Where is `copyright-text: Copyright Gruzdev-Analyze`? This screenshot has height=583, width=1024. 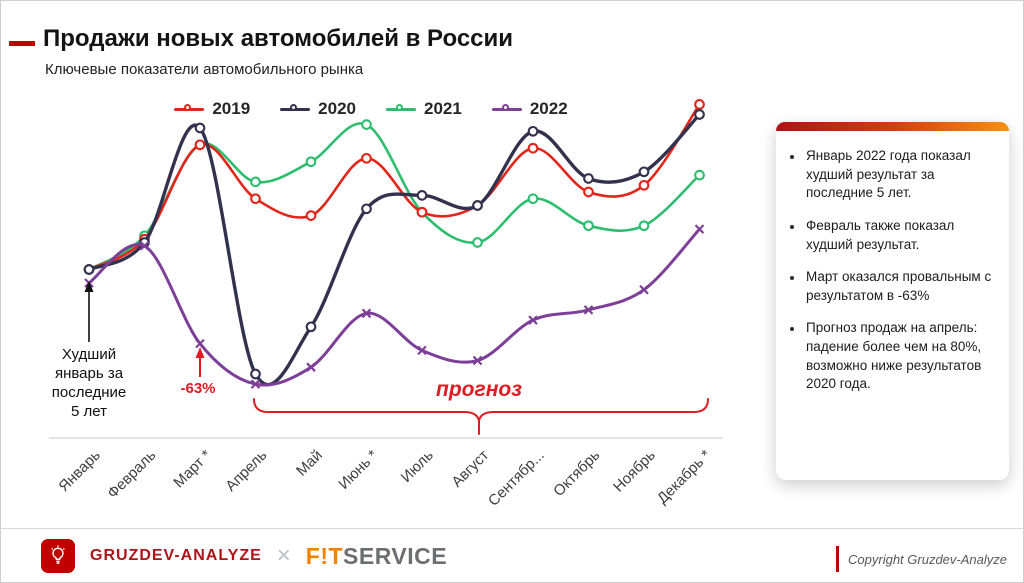 copyright-text: Copyright Gruzdev-Analyze is located at coordinates (927, 559).